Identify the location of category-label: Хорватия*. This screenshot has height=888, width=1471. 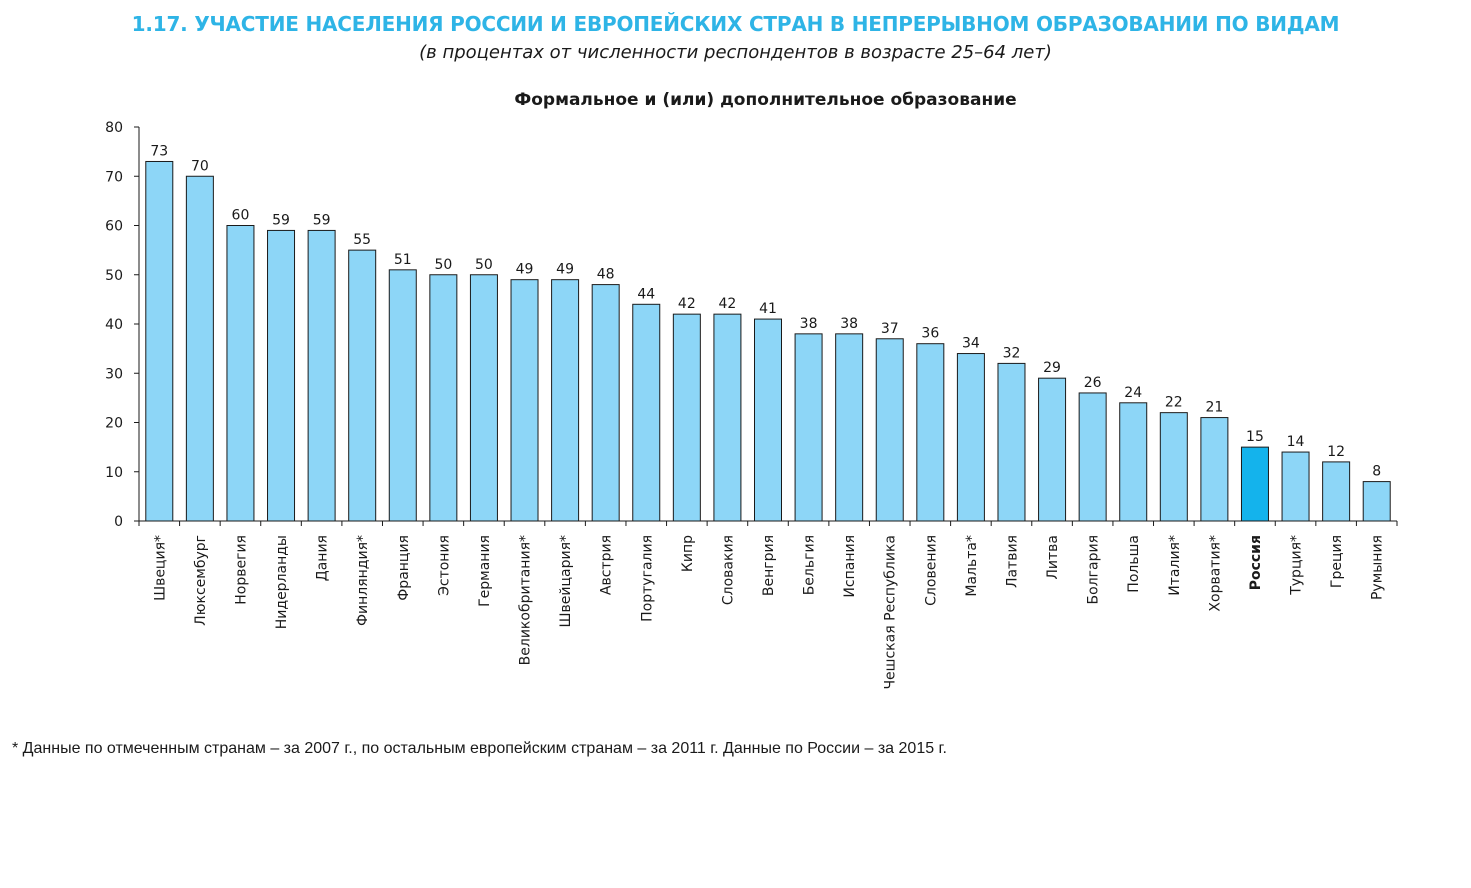
(1215, 573).